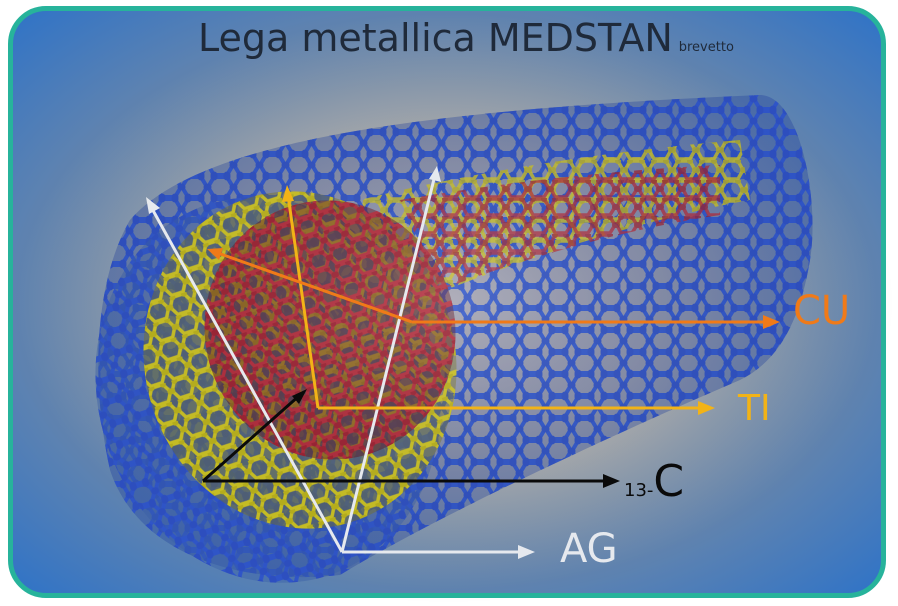 Image resolution: width=898 pixels, height=606 pixels. Describe the element at coordinates (754, 408) in the screenshot. I see `ti-label: TI` at that location.